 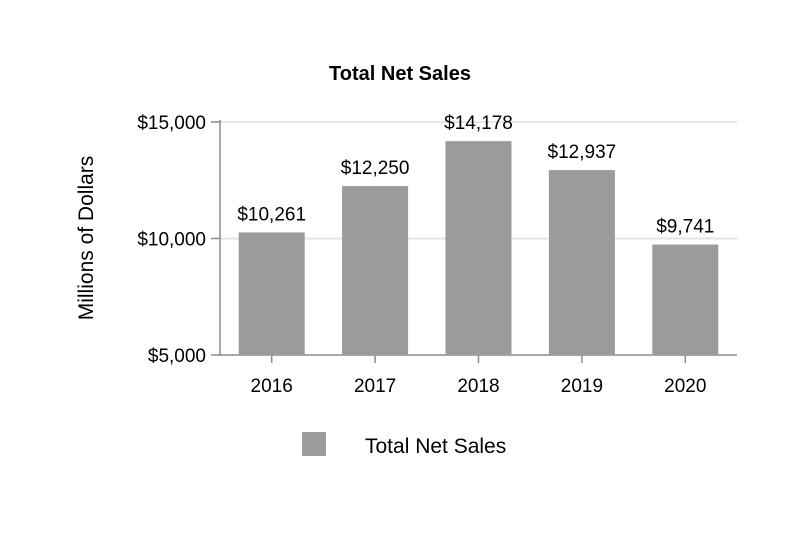 I want to click on legend: Total Net Sales, so click(x=404, y=445).